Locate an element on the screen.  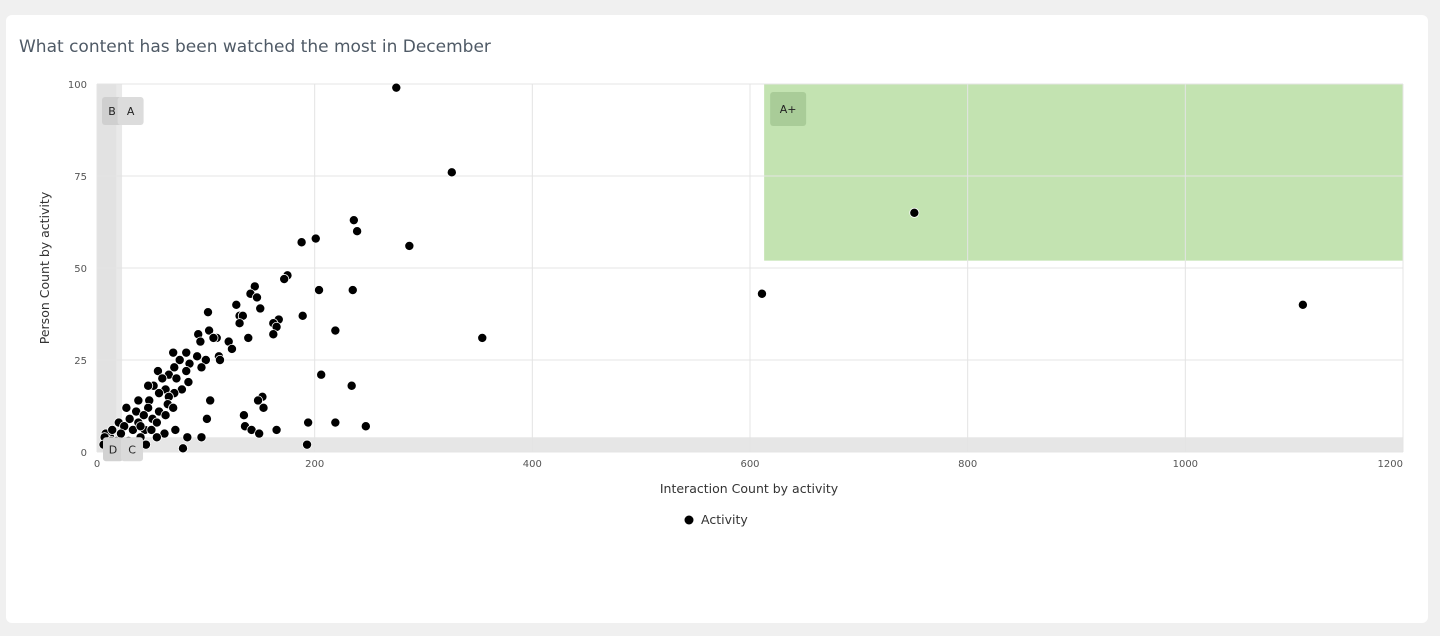
x-tick-label: 200 is located at coordinates (314, 464).